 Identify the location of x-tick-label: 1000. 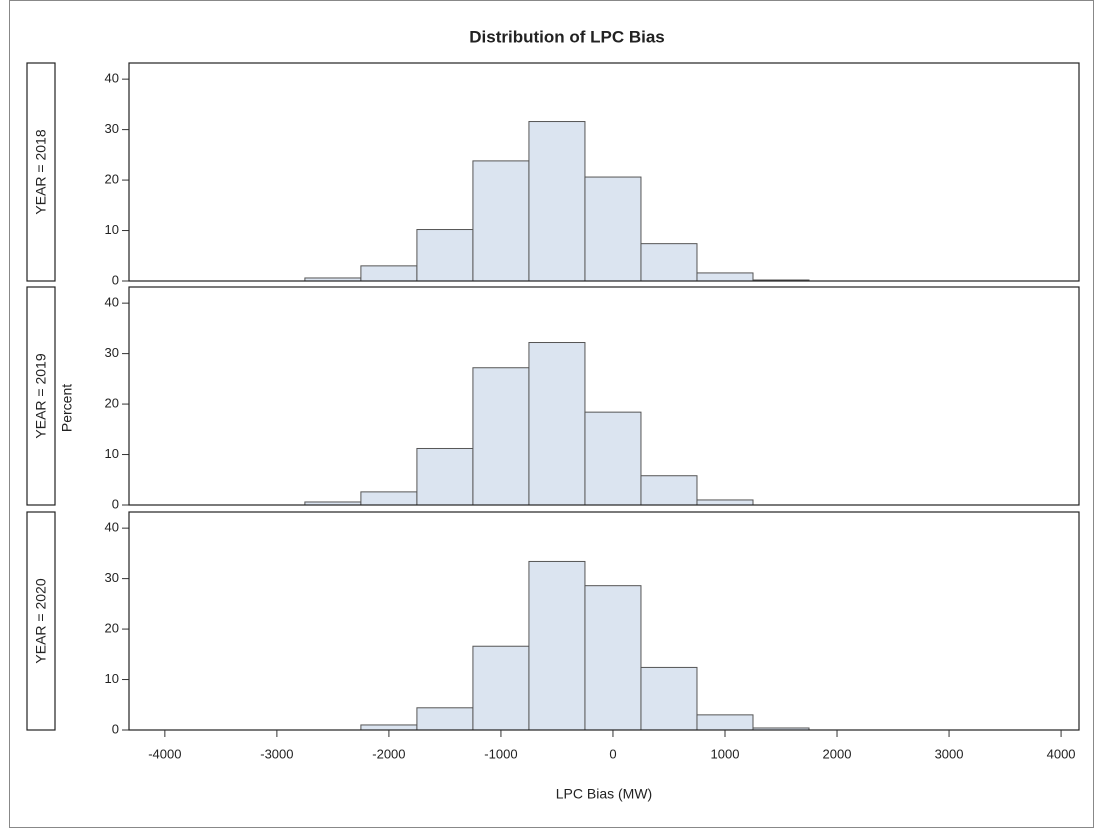
(725, 753).